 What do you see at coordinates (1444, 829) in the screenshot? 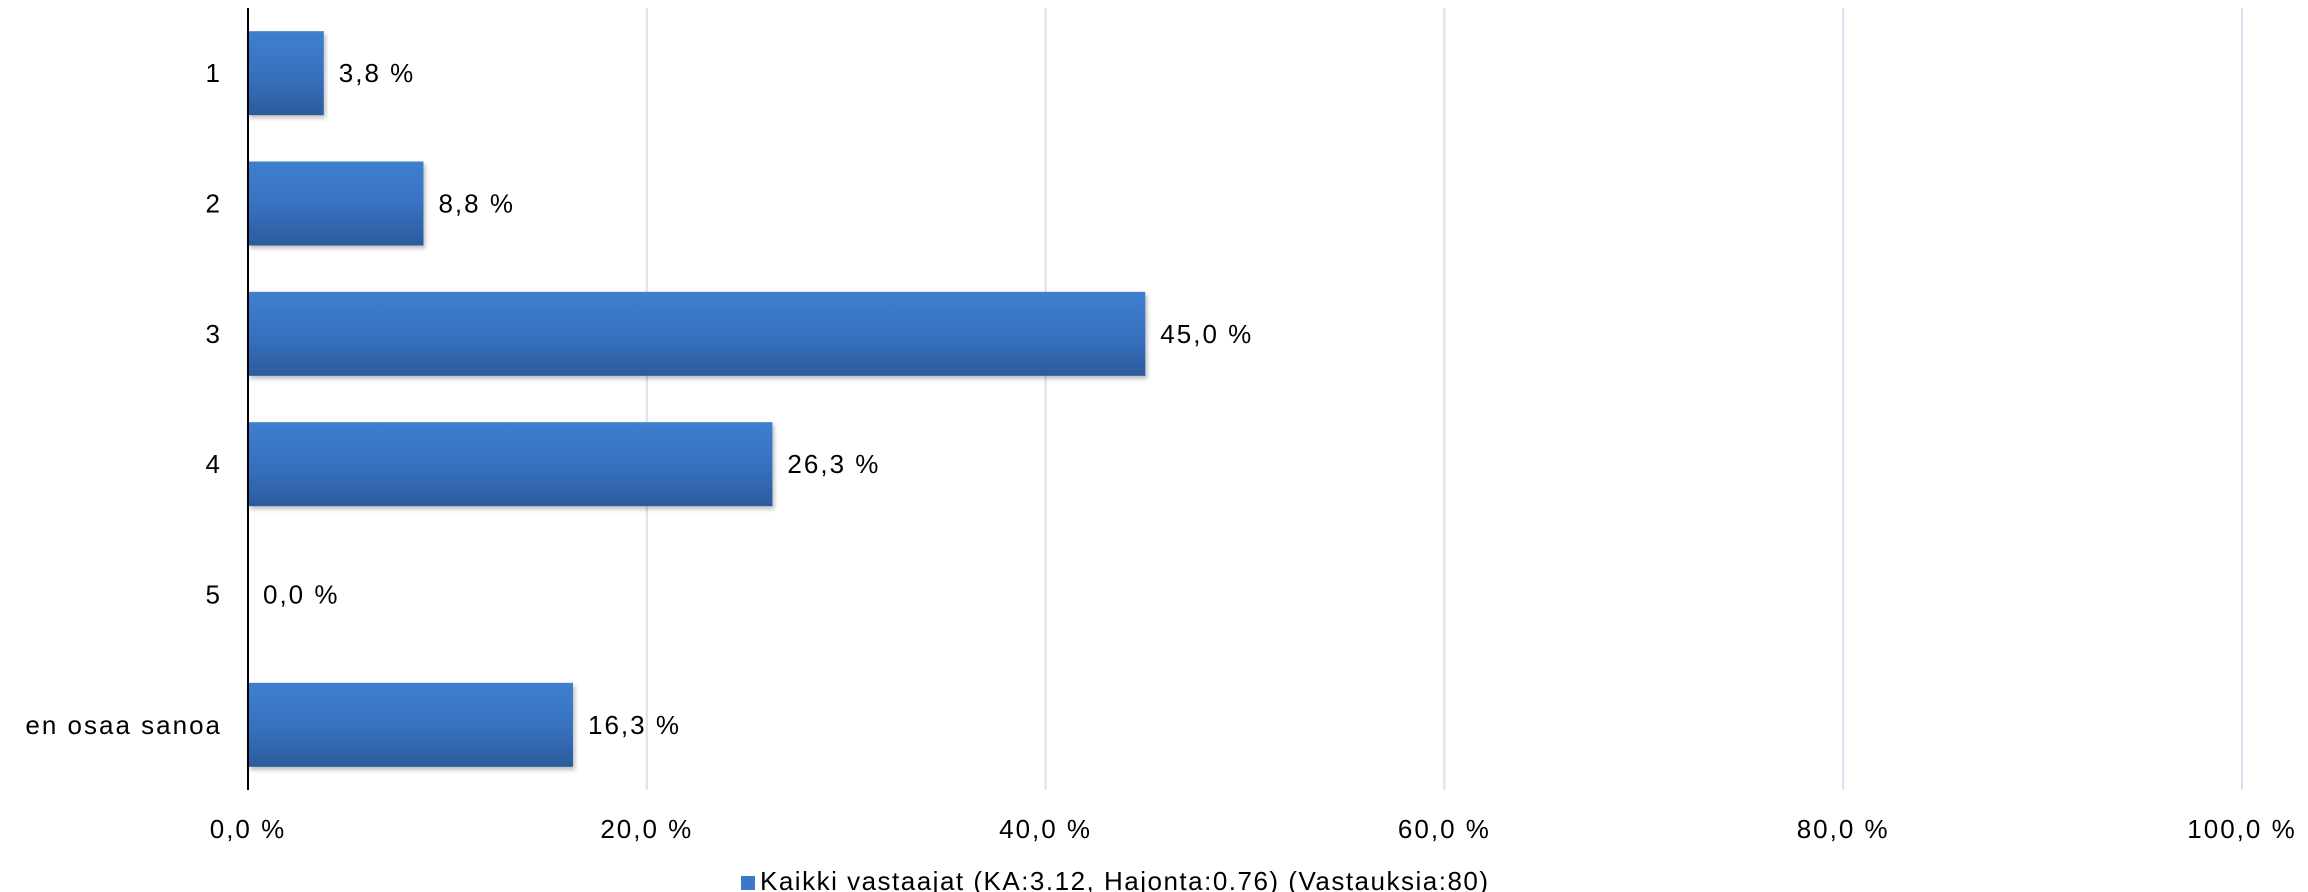
I see `x-tick-label: 60,0 %` at bounding box center [1444, 829].